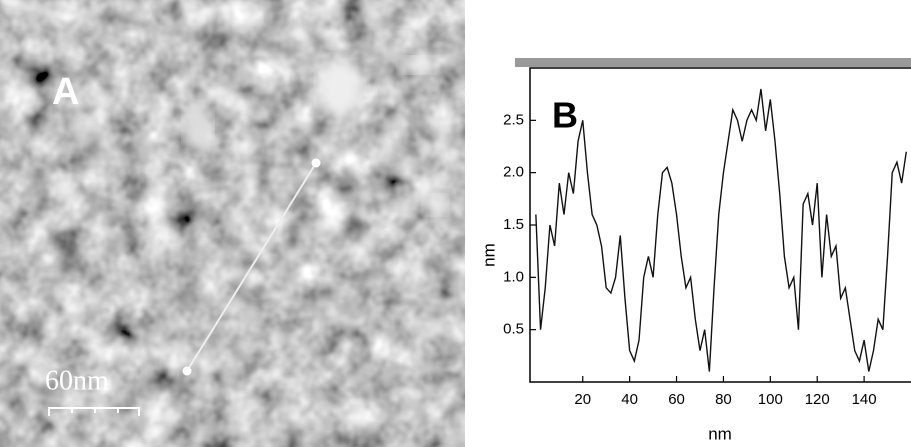 The height and width of the screenshot is (447, 911). Describe the element at coordinates (629, 399) in the screenshot. I see `x-tick-label: 40` at that location.